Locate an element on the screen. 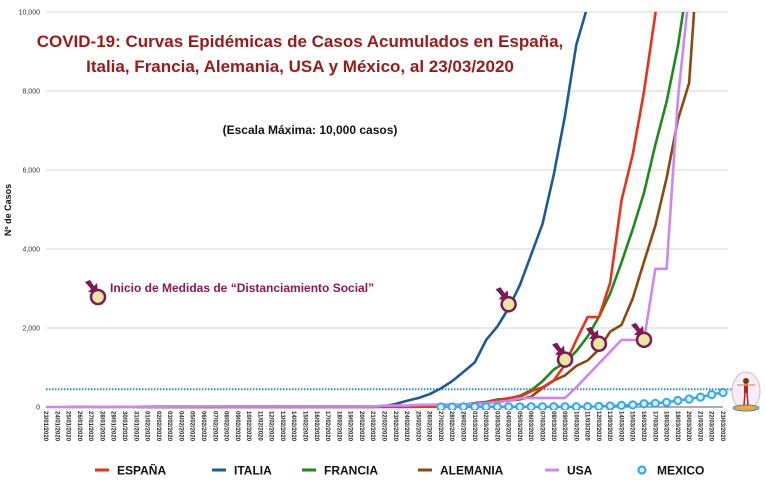 This screenshot has height=486, width=765. annotation-marker-francia is located at coordinates (563, 355).